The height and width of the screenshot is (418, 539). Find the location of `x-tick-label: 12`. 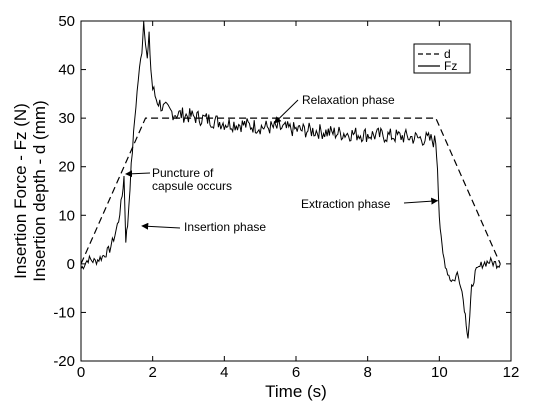

x-tick-label: 12 is located at coordinates (511, 372).